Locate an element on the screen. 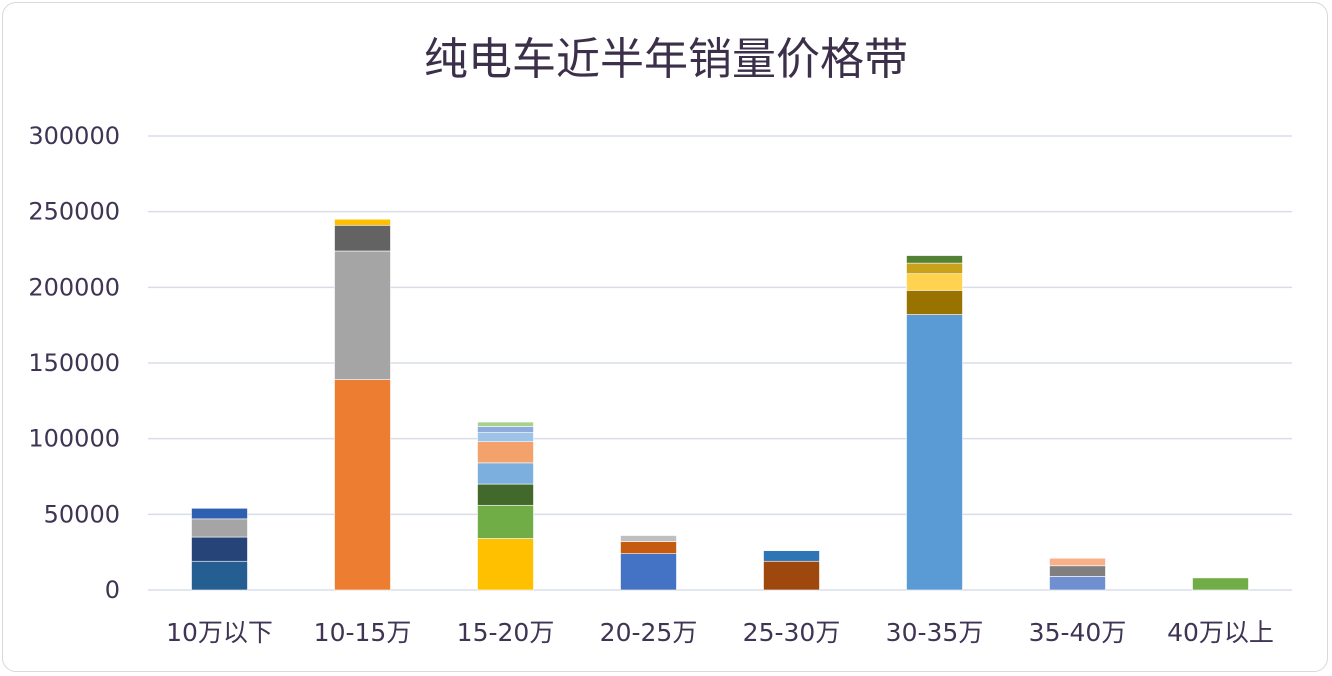  x-category-label: 10万以下 is located at coordinates (219, 632).